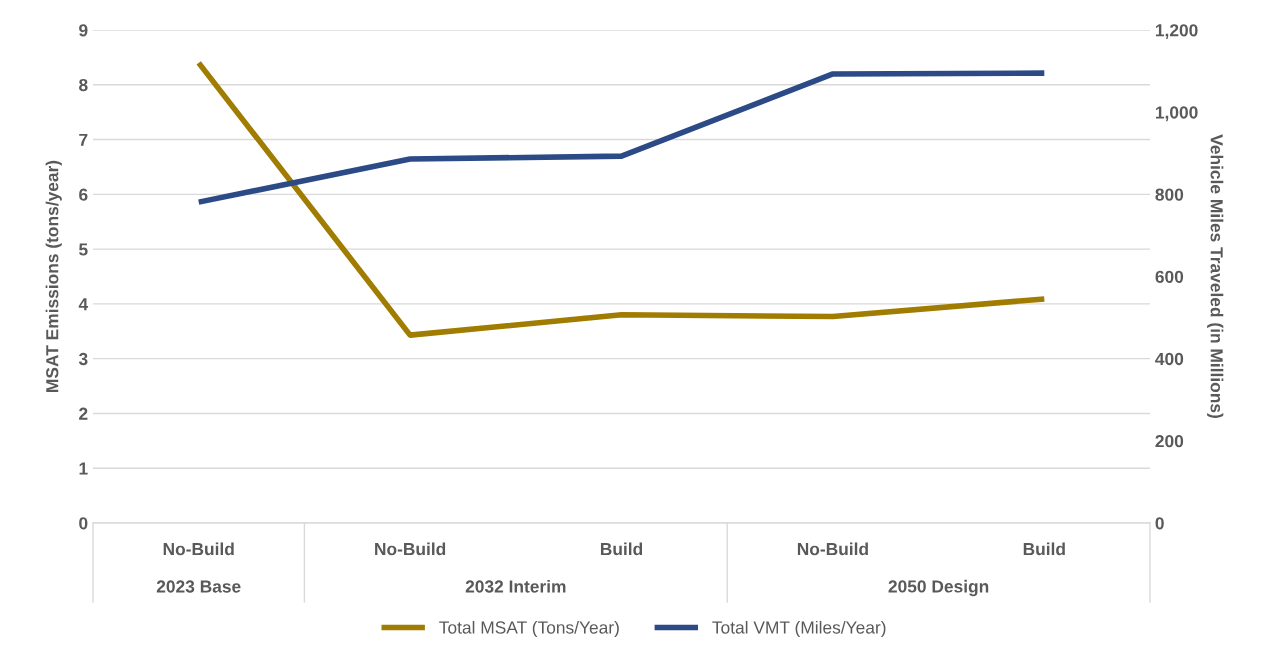  I want to click on y2-tick-label: 400, so click(1169, 359).